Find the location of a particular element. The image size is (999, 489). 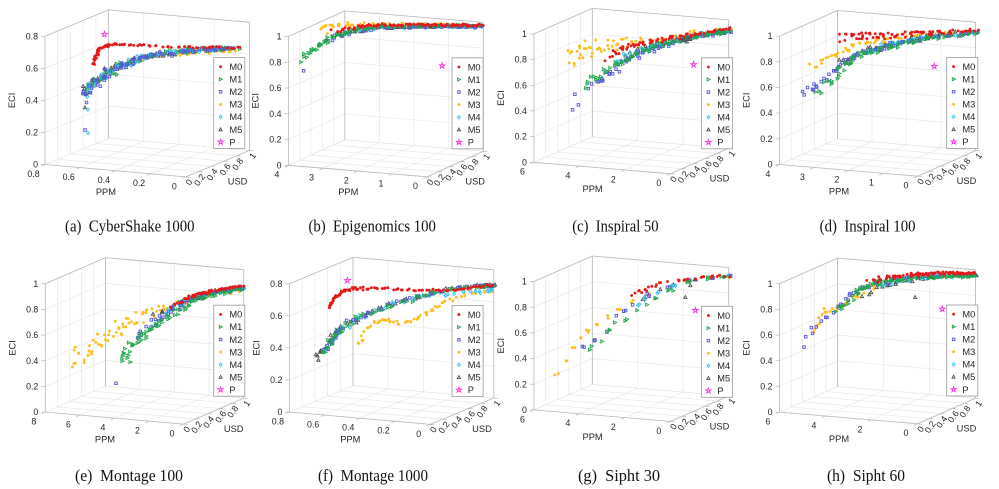

svg-text: (g) Sipht 30 is located at coordinates (619, 475).